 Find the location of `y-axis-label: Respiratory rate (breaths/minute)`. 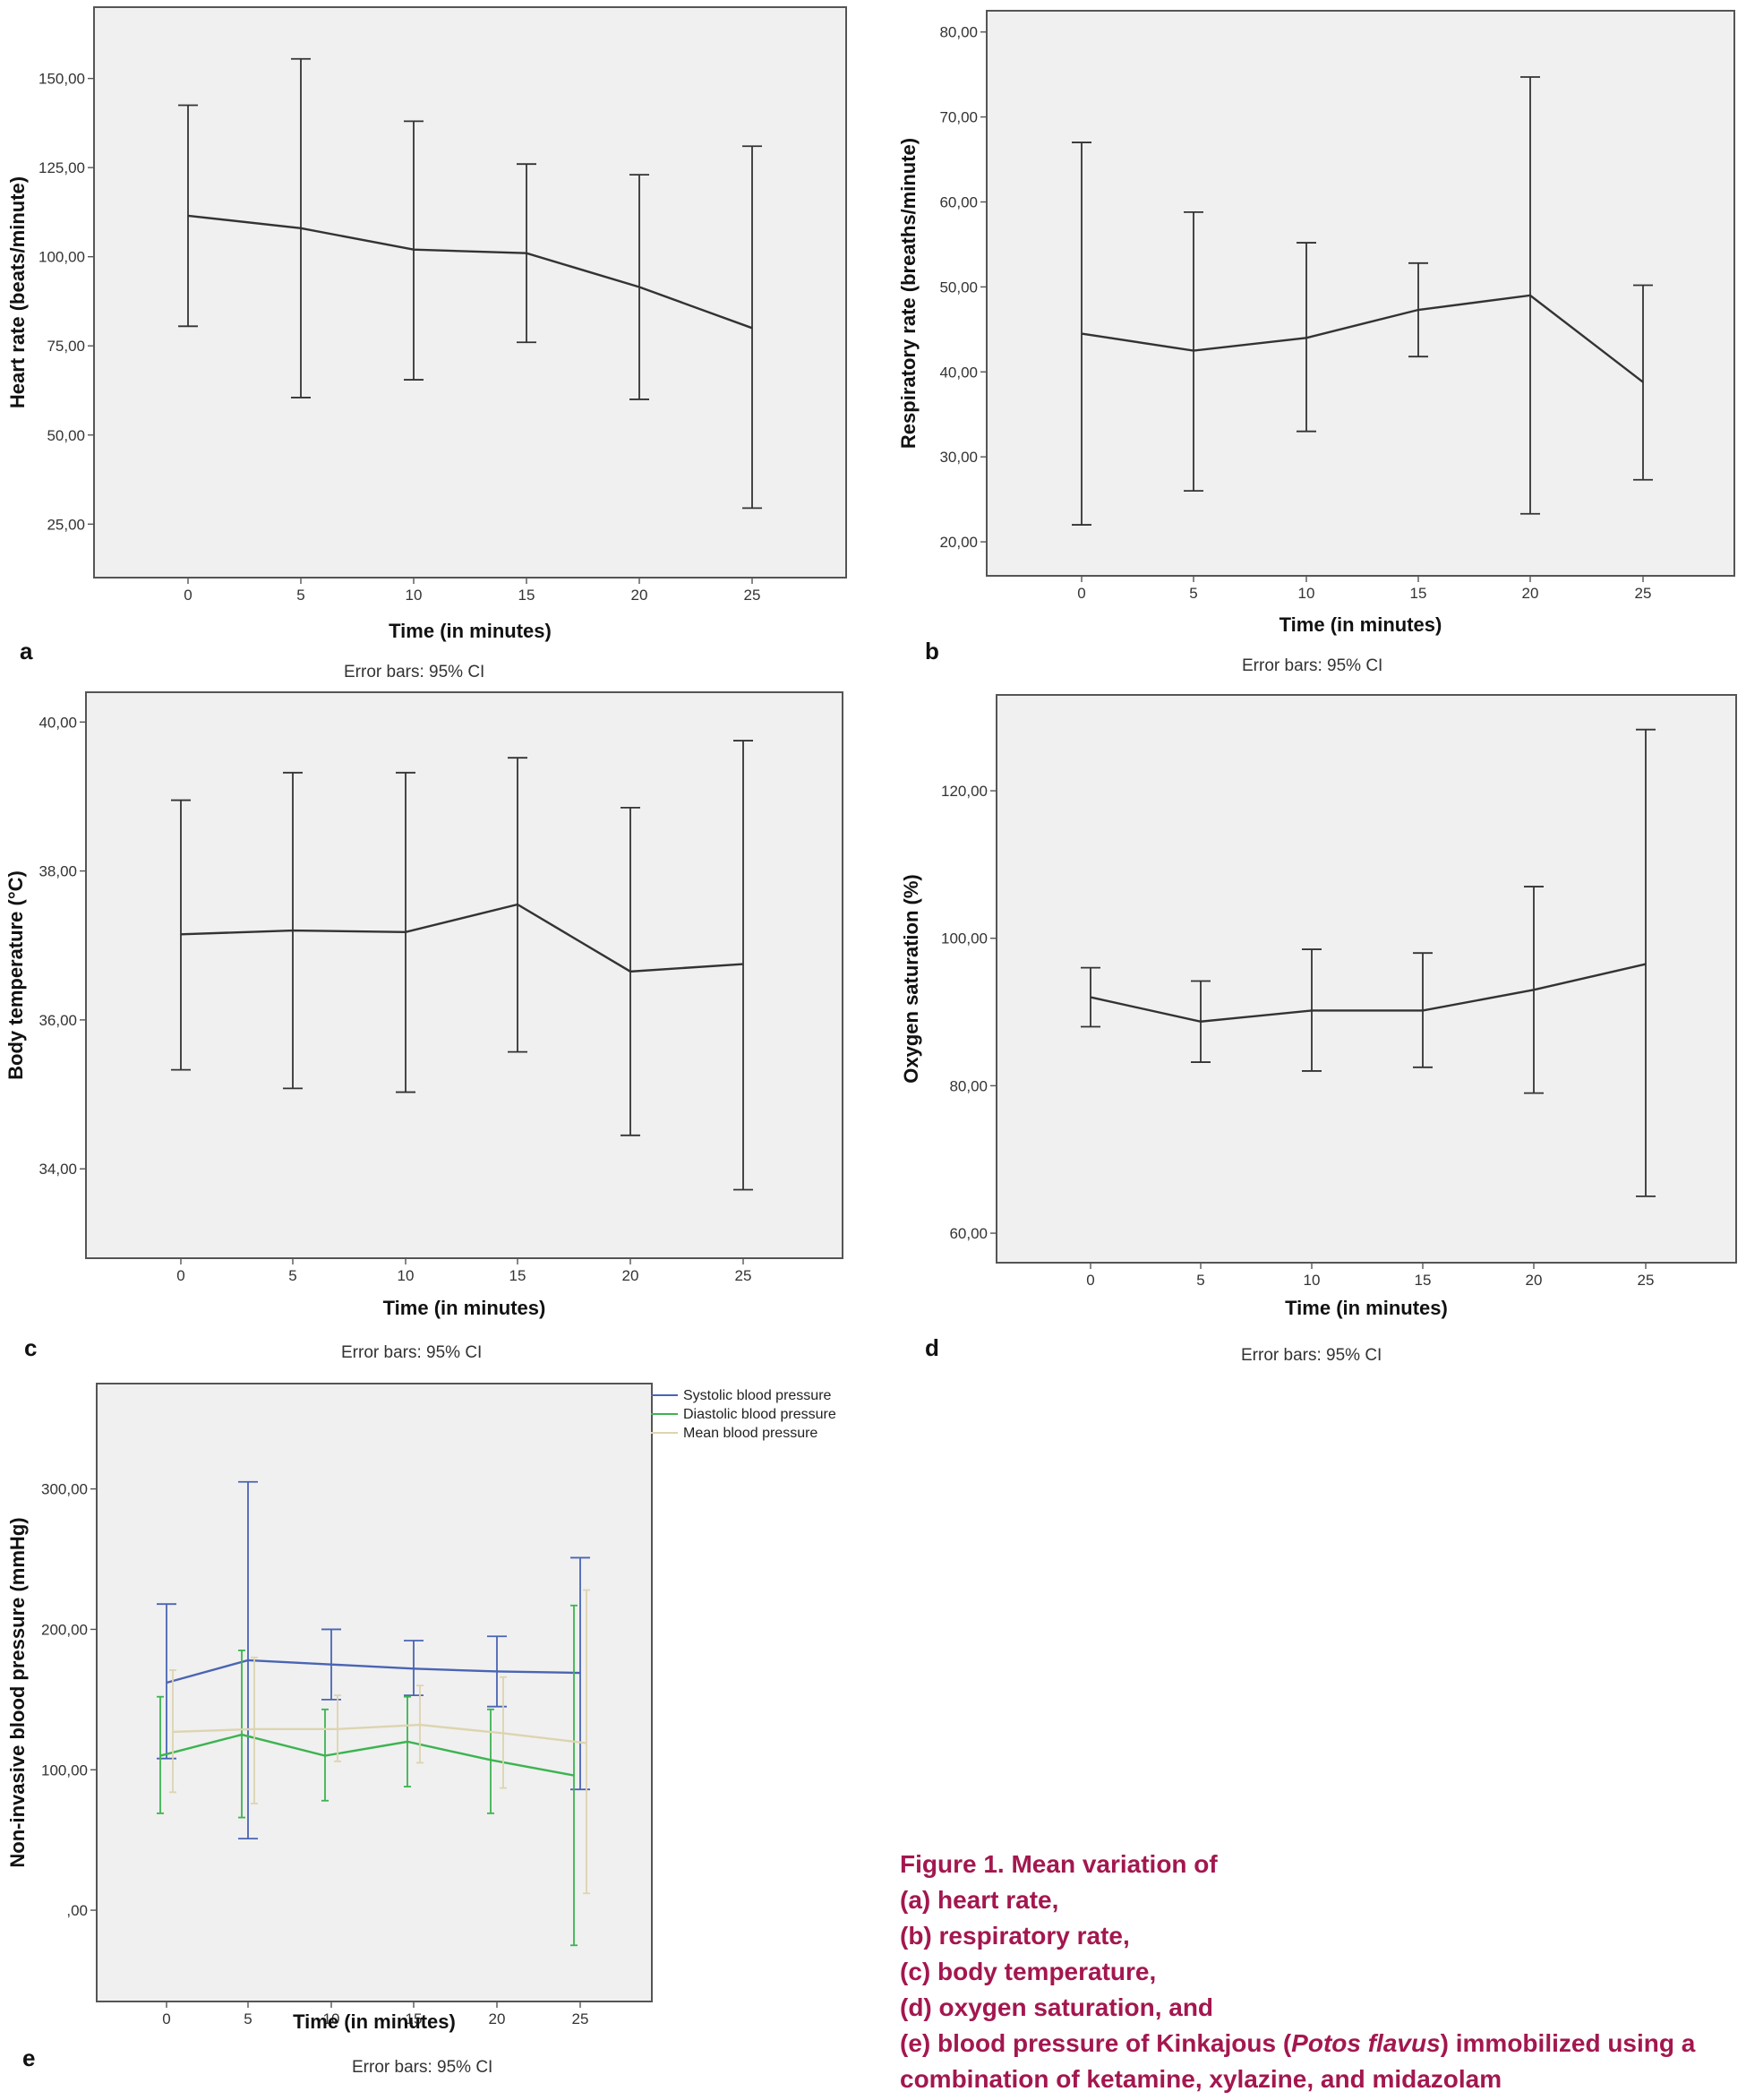

y-axis-label: Respiratory rate (breaths/minute) is located at coordinates (908, 293).